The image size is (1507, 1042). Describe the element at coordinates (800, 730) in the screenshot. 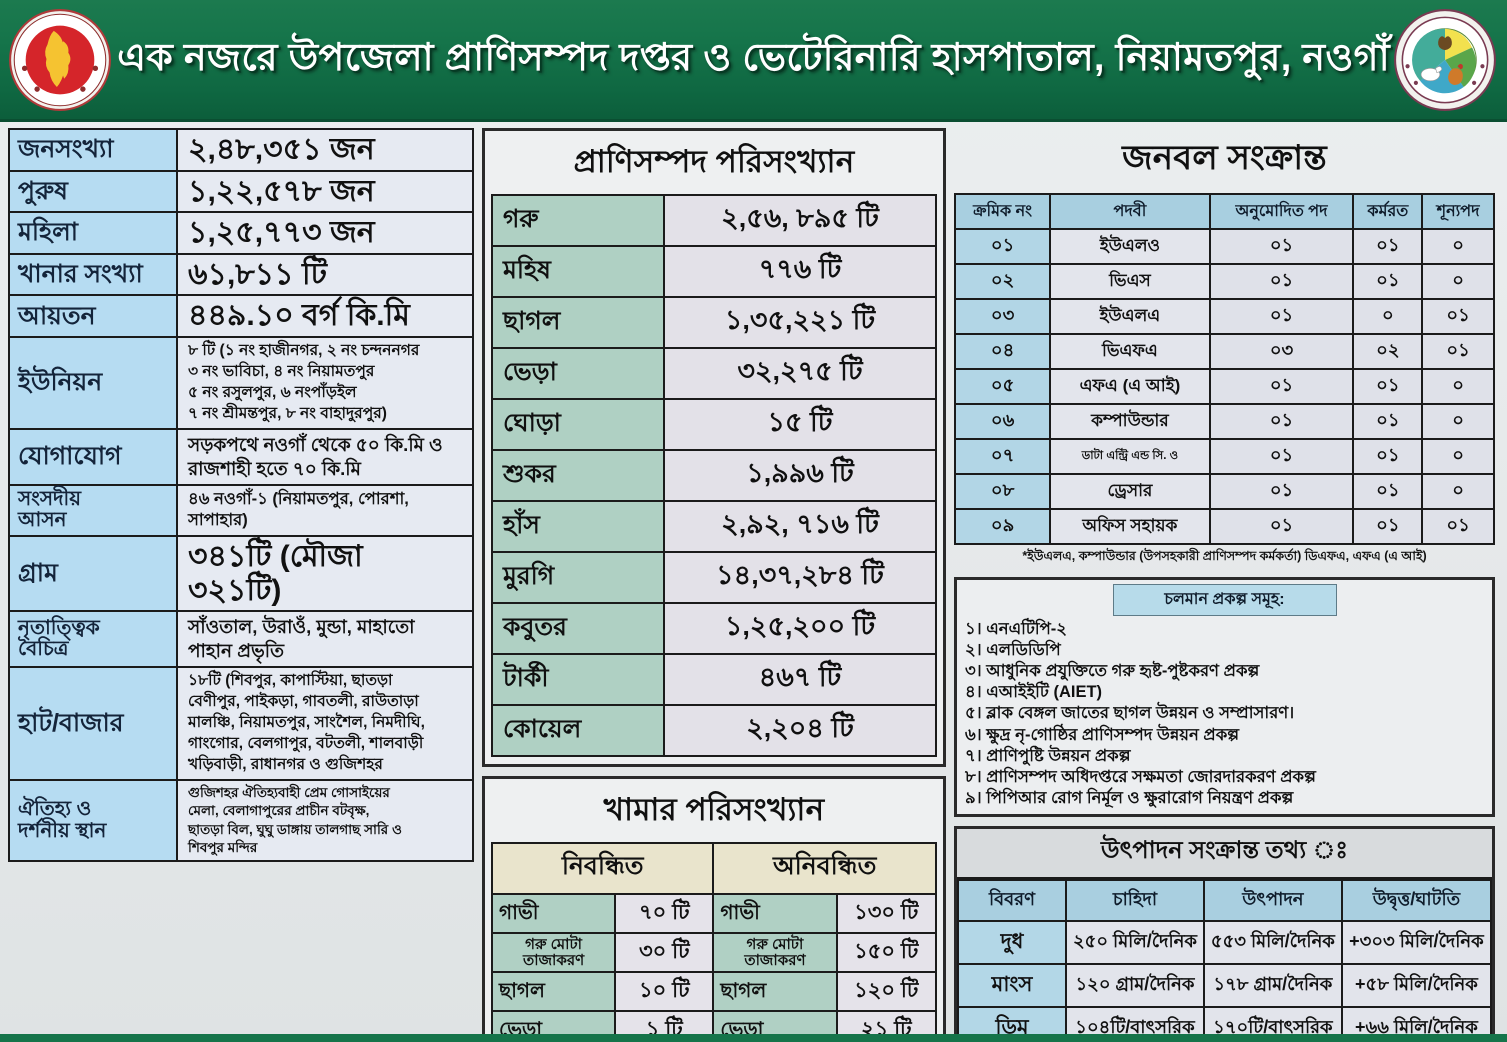

I see `livestock-count: ২,২০৪ টি` at that location.